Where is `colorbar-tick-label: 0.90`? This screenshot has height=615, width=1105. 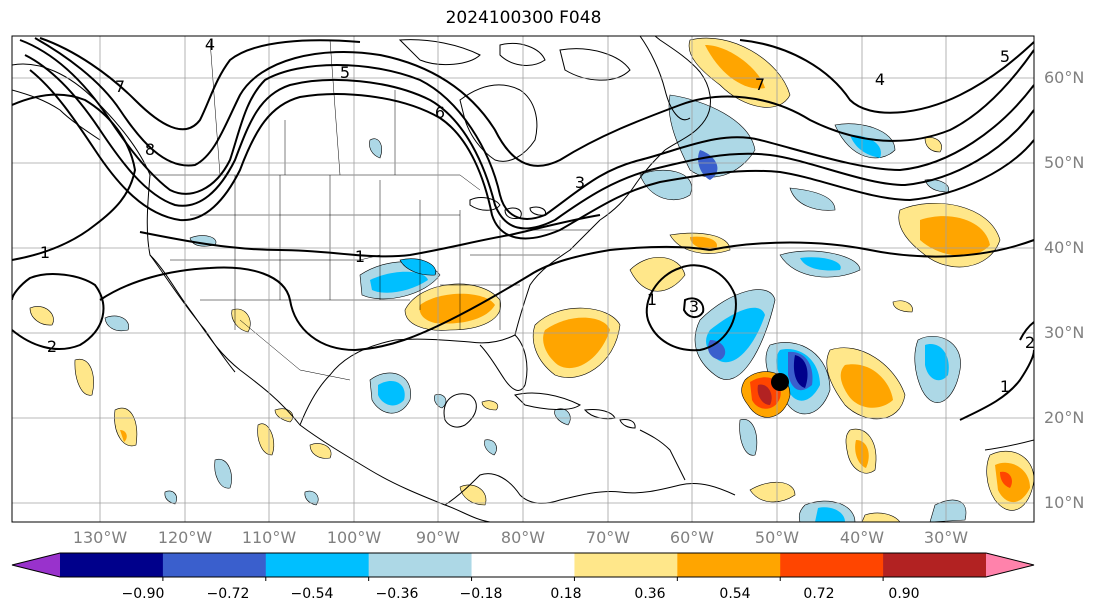
colorbar-tick-label: 0.90 is located at coordinates (904, 594).